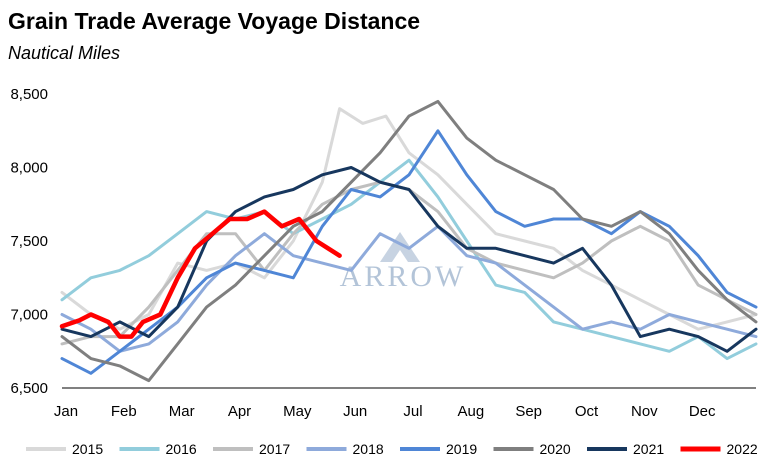  What do you see at coordinates (66, 411) in the screenshot?
I see `x-tick-label: Jan` at bounding box center [66, 411].